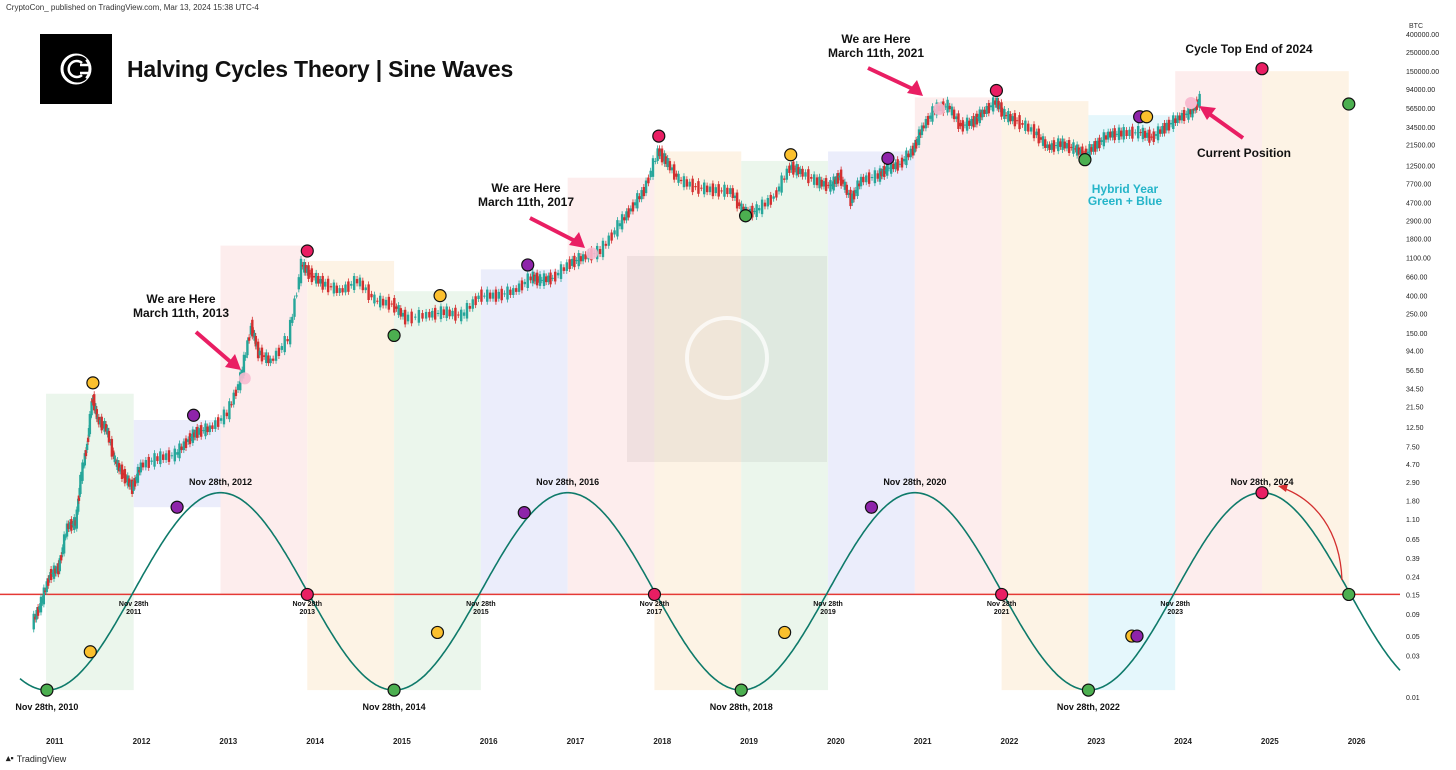 The height and width of the screenshot is (770, 1456). What do you see at coordinates (1422, 72) in the screenshot?
I see `y-tick-label: 150000.00` at bounding box center [1422, 72].